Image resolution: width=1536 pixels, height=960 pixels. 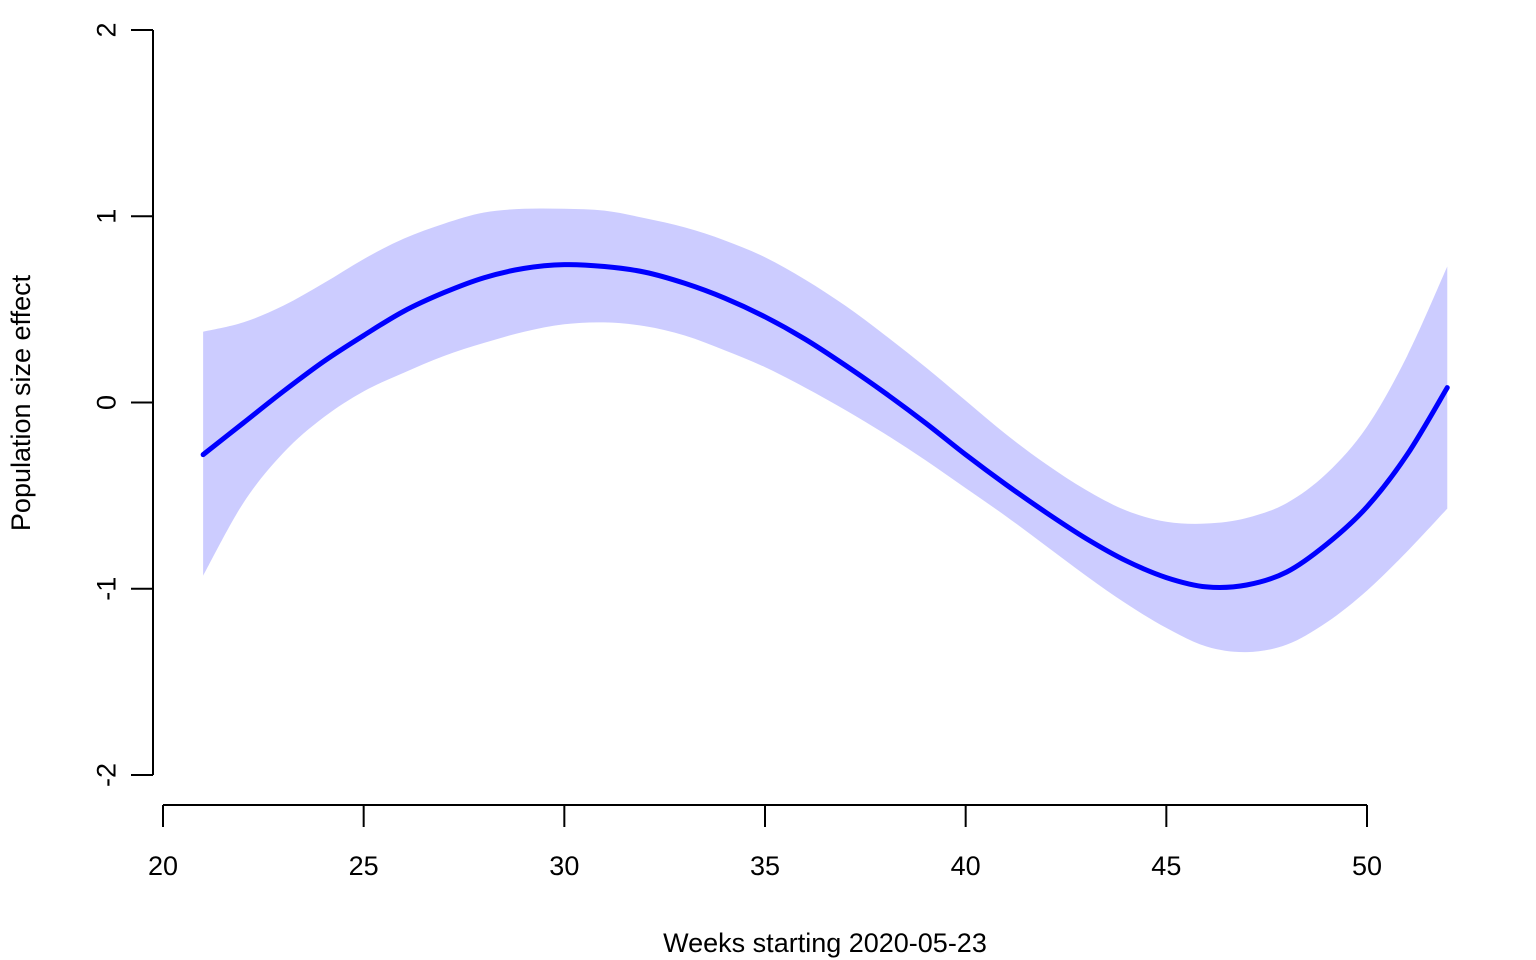 I want to click on x-tick-label: 45, so click(x=1166, y=866).